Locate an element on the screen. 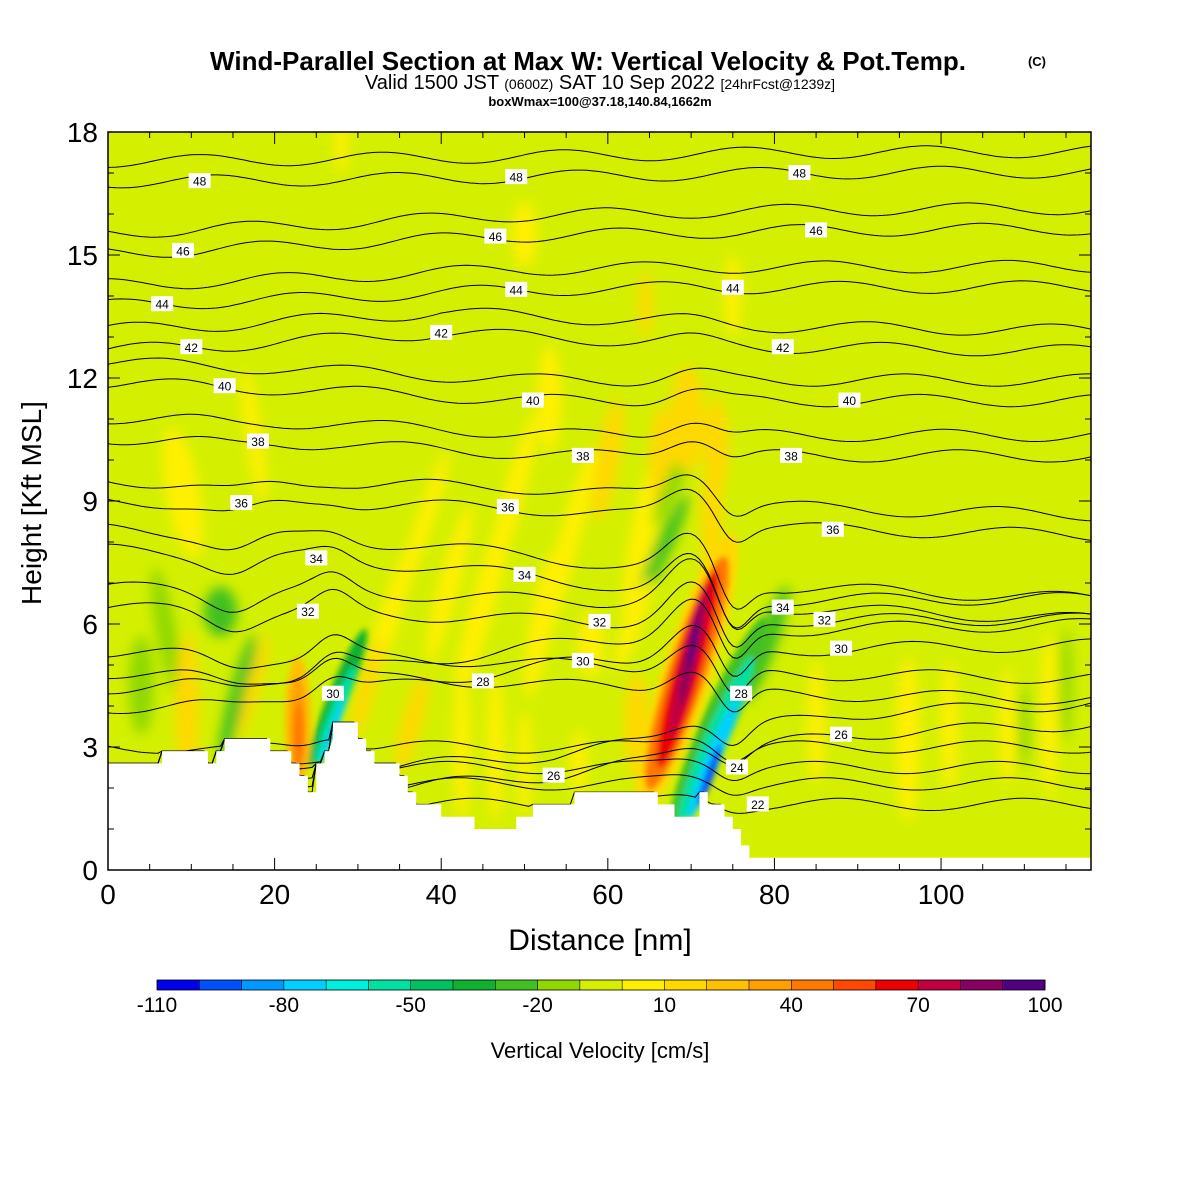  colorbar-tick-label: 100 is located at coordinates (1044, 1005).